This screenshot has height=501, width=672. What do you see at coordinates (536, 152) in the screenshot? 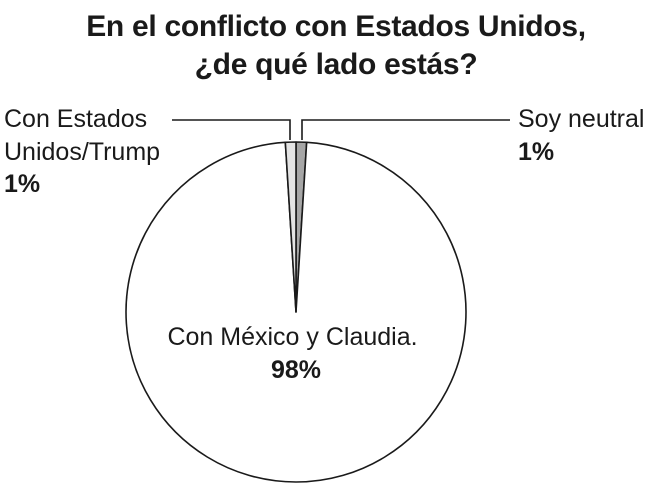
I see `slice-value-neutral: 1%` at bounding box center [536, 152].